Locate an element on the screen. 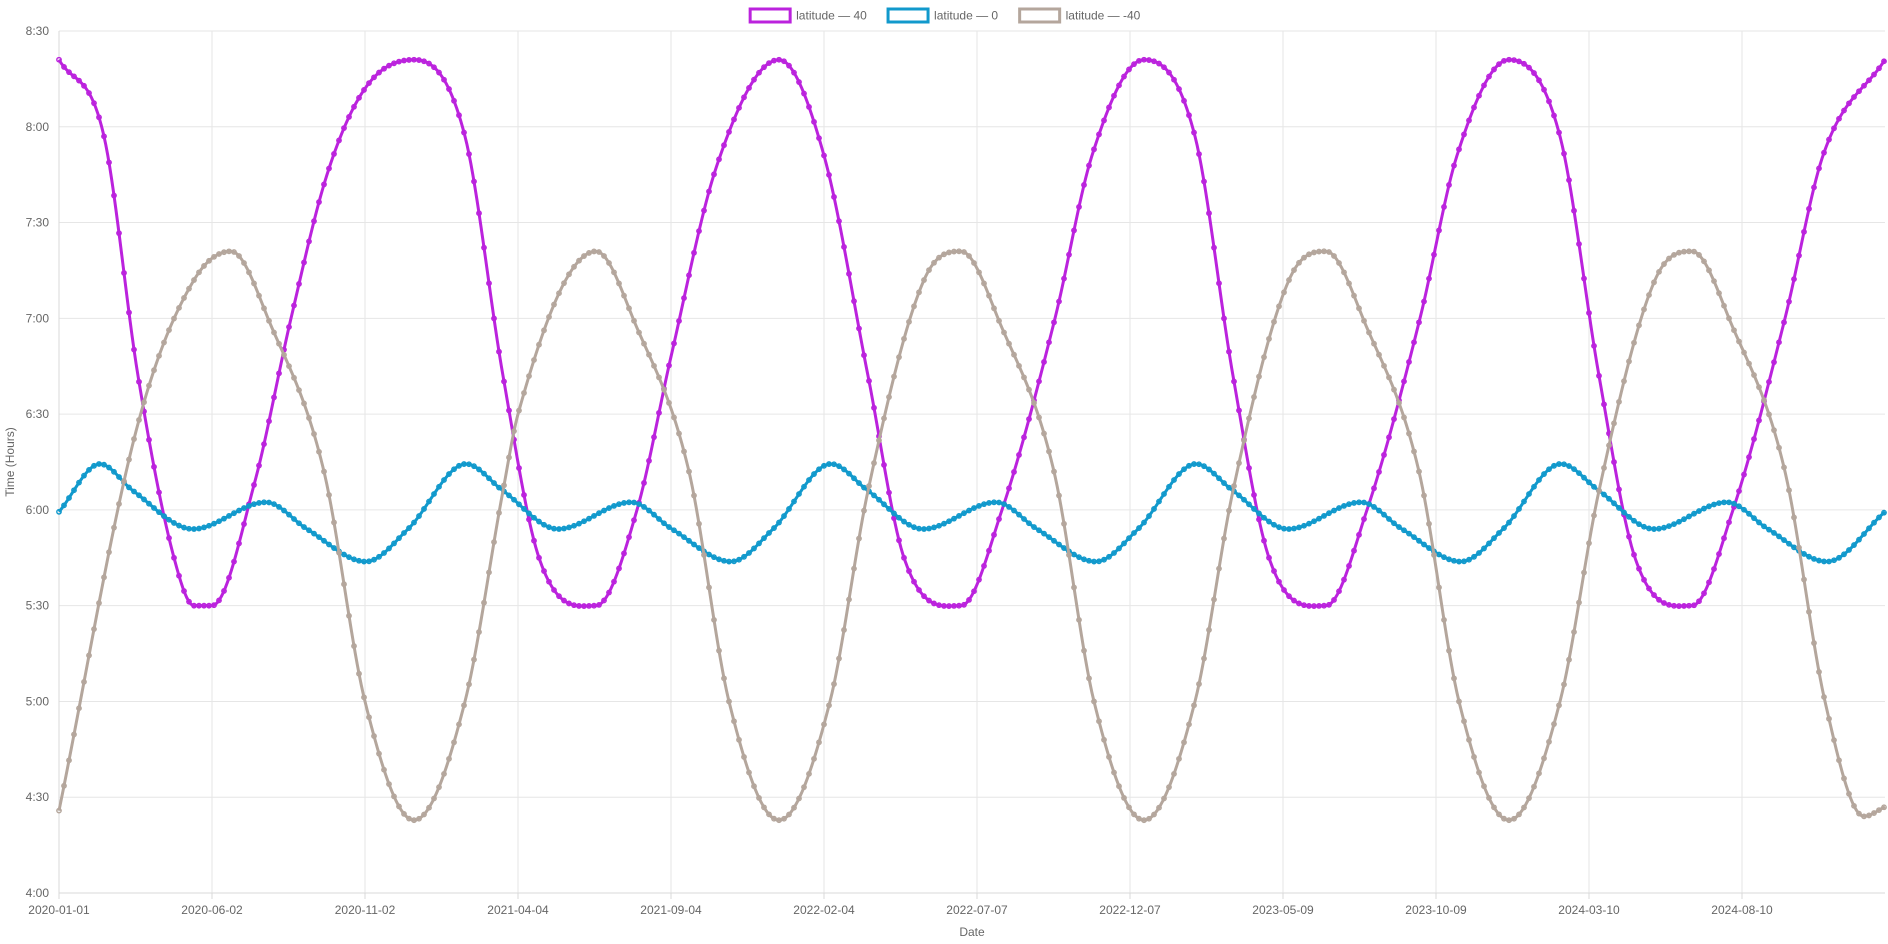 The image size is (1888, 944). legend-item: latitude — 0 is located at coordinates (942, 15).